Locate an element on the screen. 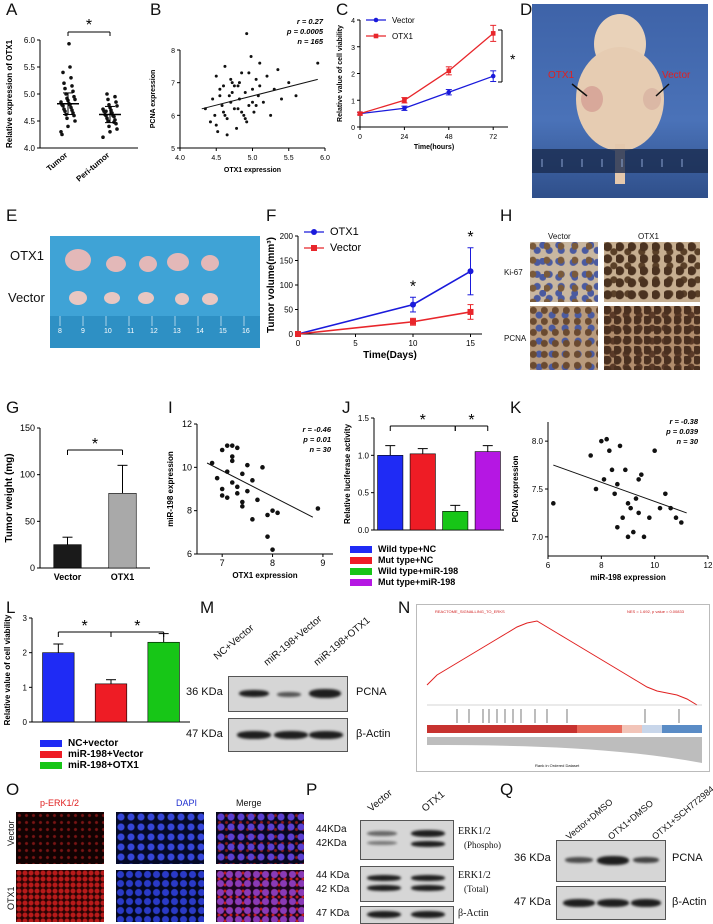 Image resolution: width=713 pixels, height=924 pixels. tumor-photo: 8 9 10 11 12 13 14 15 16 is located at coordinates (155, 292).